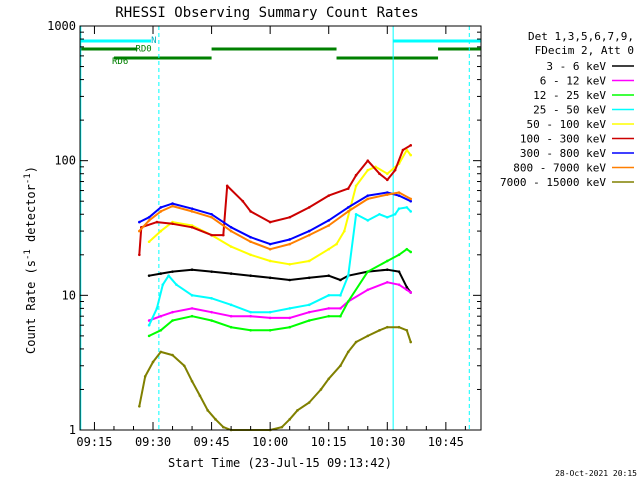 The height and width of the screenshot is (480, 640). Describe the element at coordinates (61, 26) in the screenshot. I see `y-tick-label-3: 1000` at that location.